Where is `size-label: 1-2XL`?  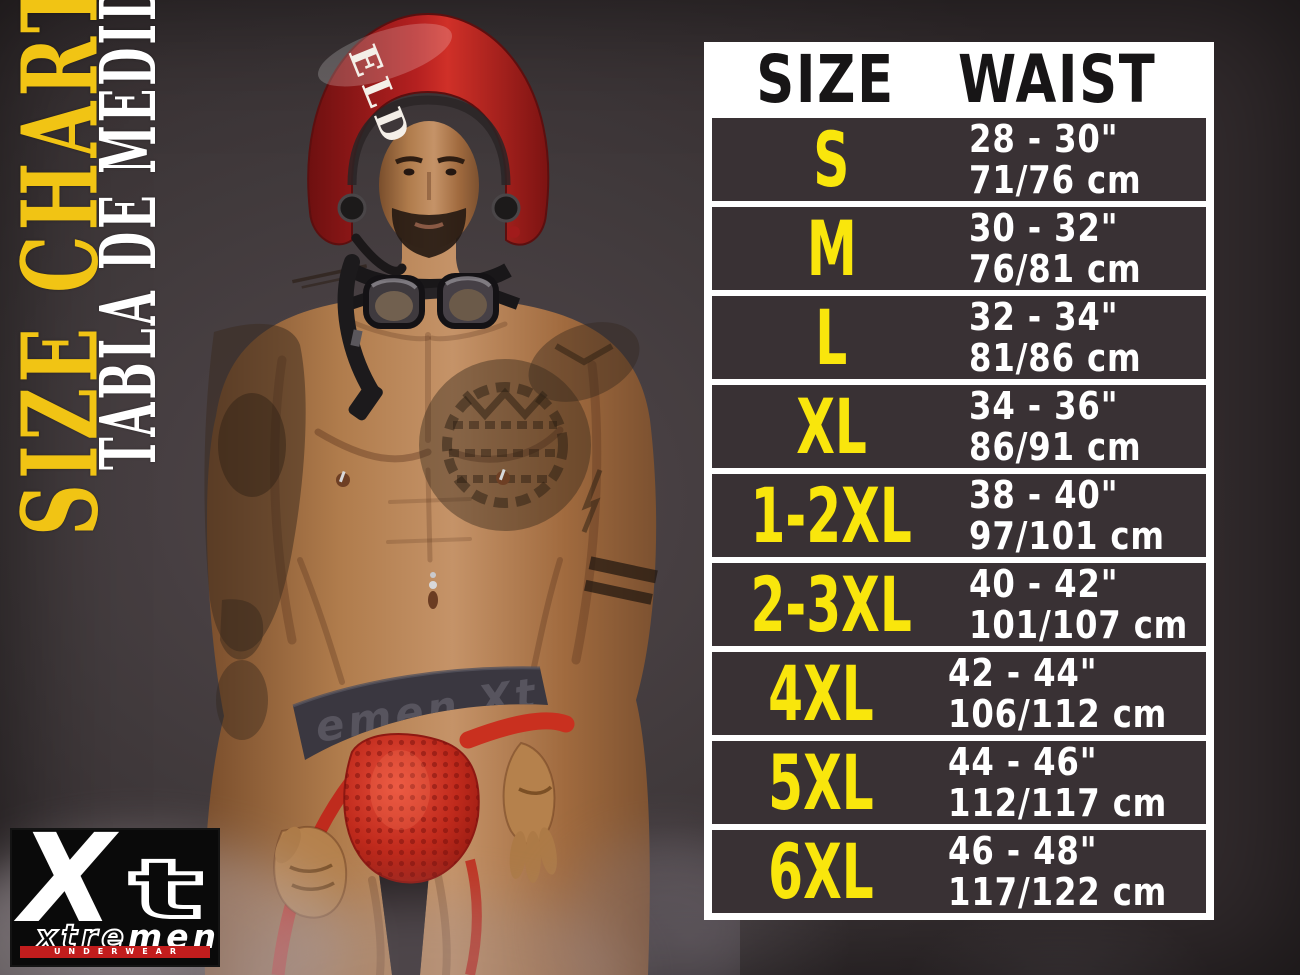
size-label: 1-2XL is located at coordinates (831, 515).